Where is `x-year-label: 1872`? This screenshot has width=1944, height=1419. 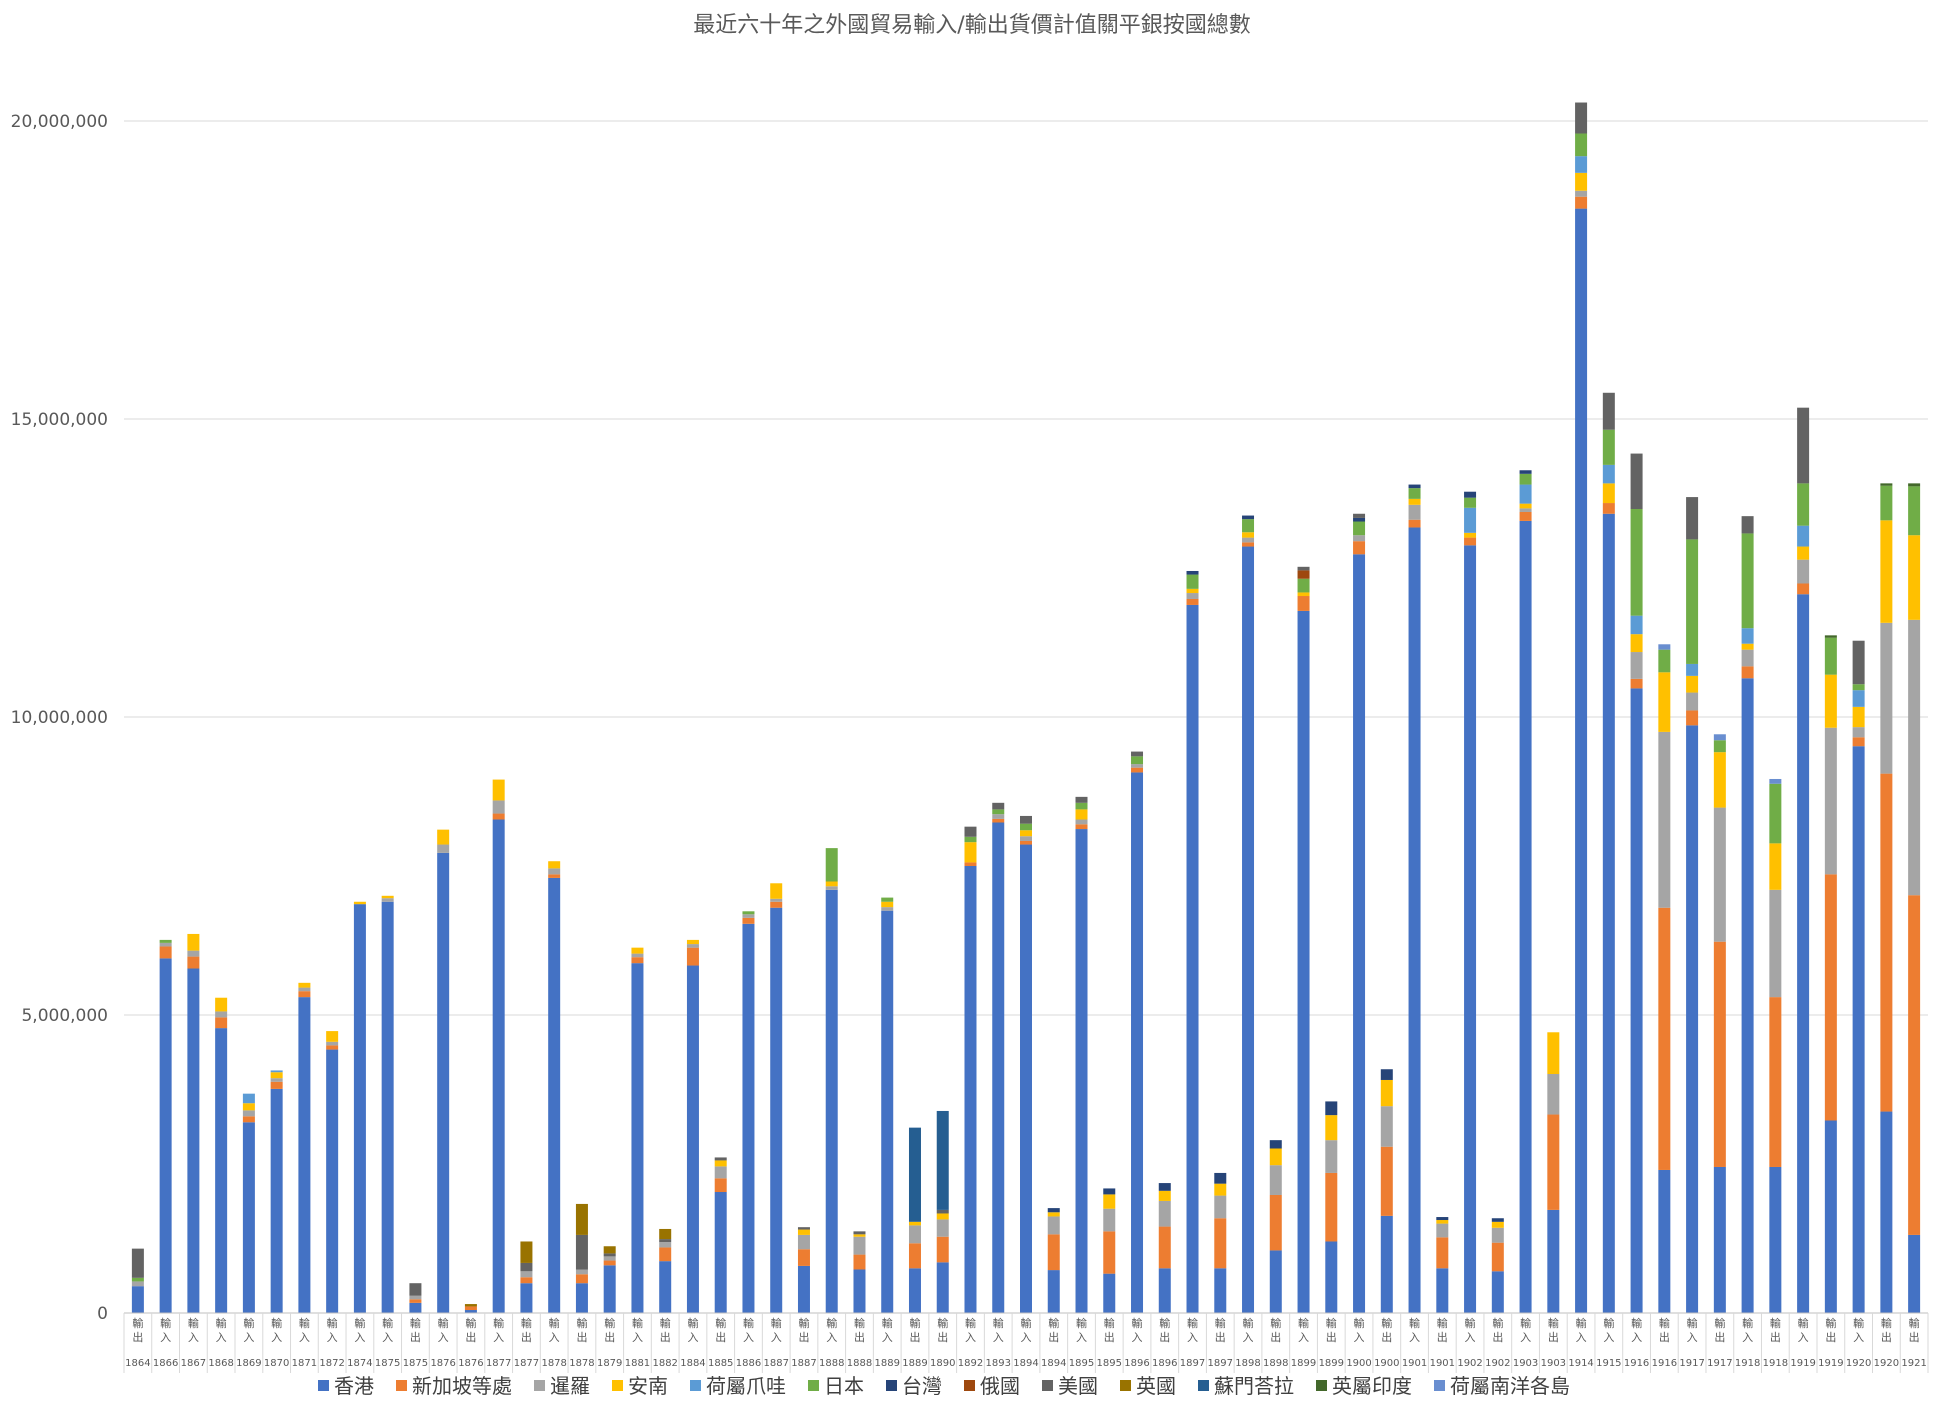
x-year-label: 1872 is located at coordinates (331, 1363).